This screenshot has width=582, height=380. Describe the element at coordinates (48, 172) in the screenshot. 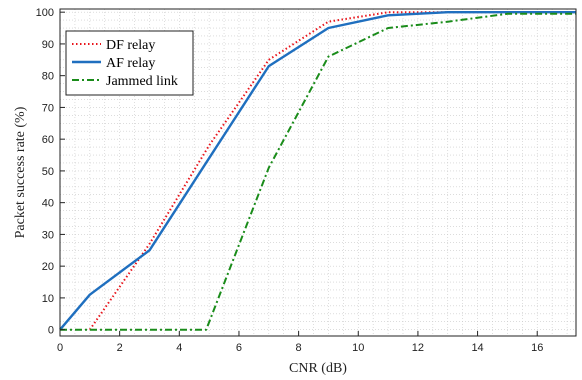

I see `y-tick-label: 50` at that location.